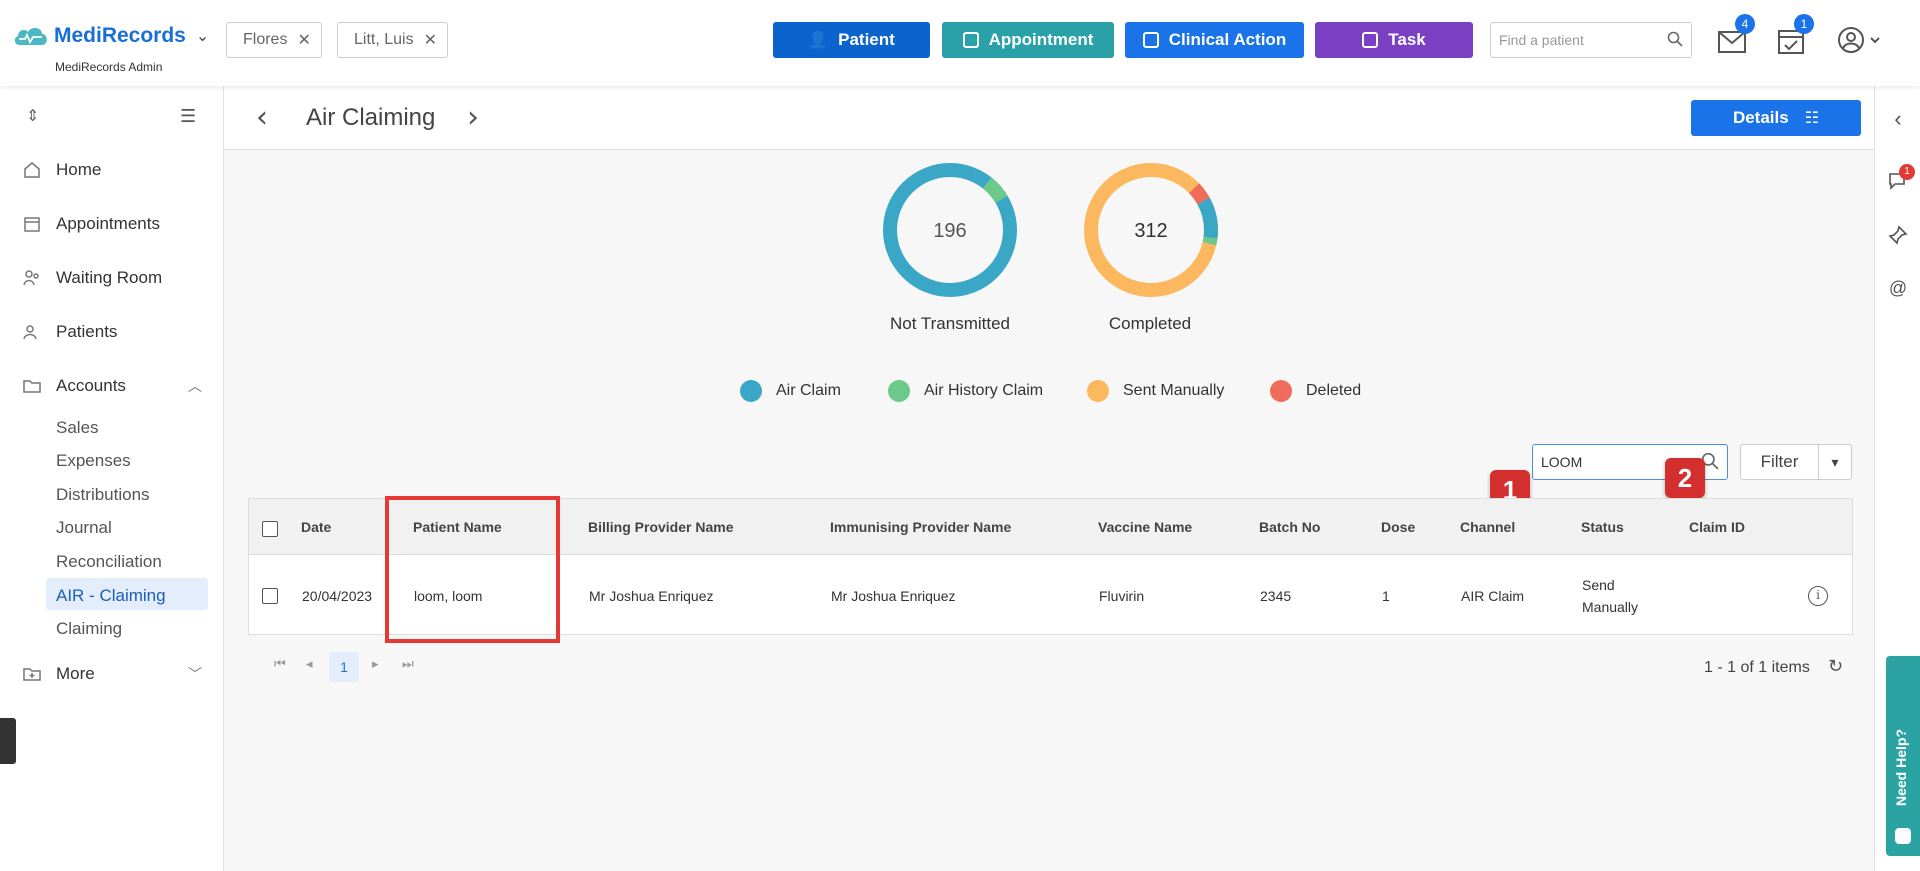 This screenshot has width=1920, height=871. I want to click on home-icon, so click(32, 170).